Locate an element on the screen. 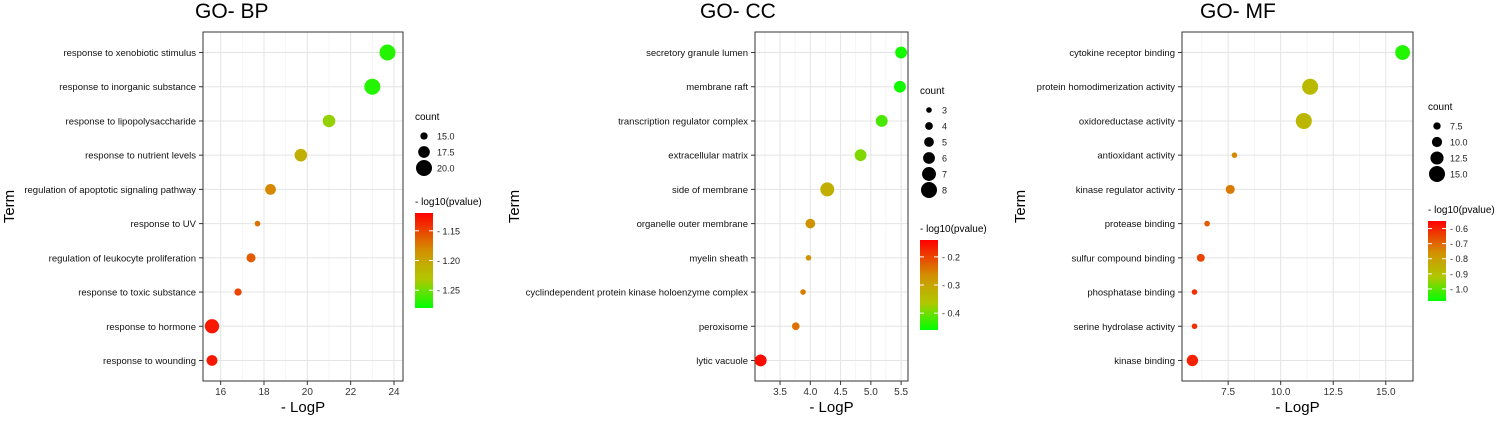 This screenshot has width=1497, height=424. y-tick-label: peroxisome is located at coordinates (723, 327).